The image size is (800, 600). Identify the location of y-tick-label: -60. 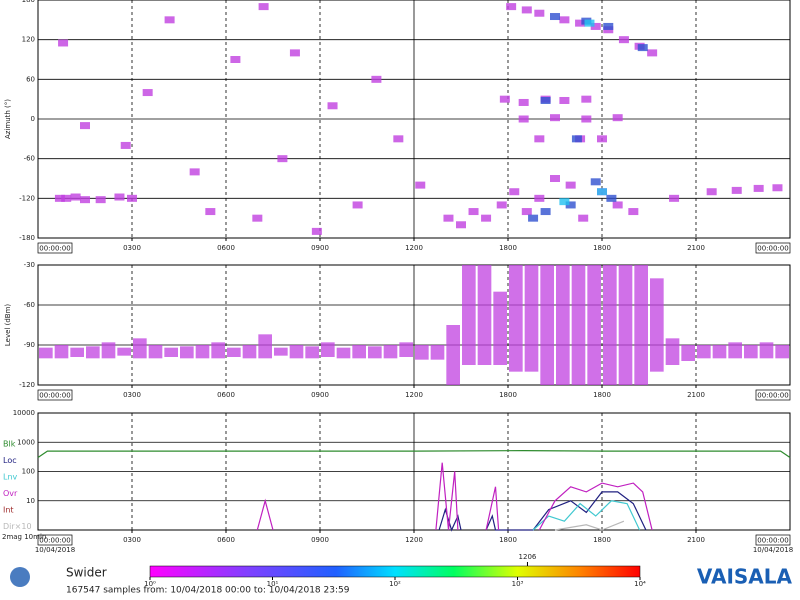
(29, 305).